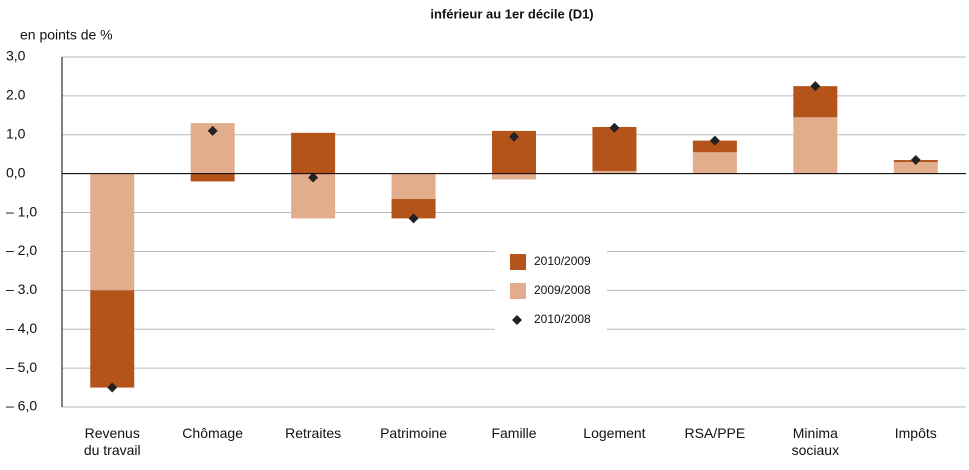 The width and height of the screenshot is (969, 470). What do you see at coordinates (16, 133) in the screenshot?
I see `y-tick-label: 1,0` at bounding box center [16, 133].